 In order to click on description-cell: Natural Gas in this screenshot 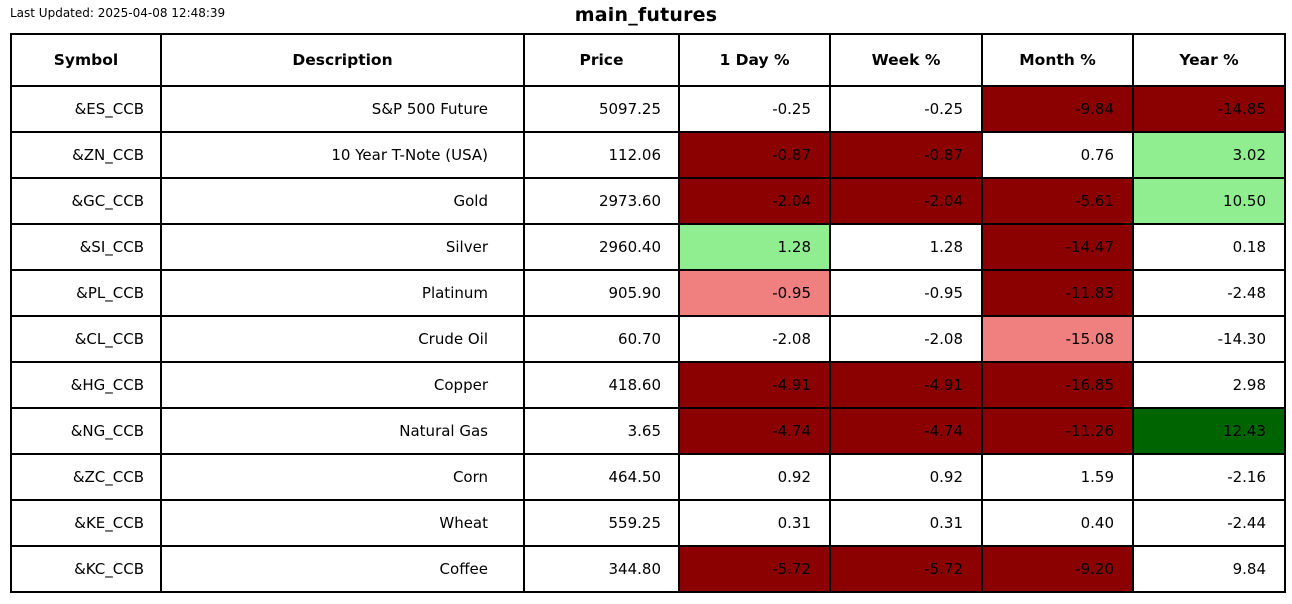, I will do `click(342, 431)`.